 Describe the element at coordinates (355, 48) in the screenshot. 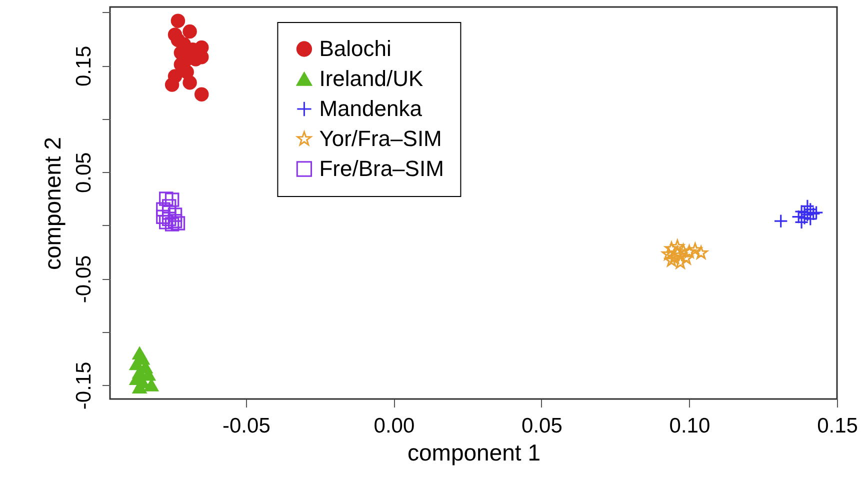

I see `legend-label: Balochi` at that location.